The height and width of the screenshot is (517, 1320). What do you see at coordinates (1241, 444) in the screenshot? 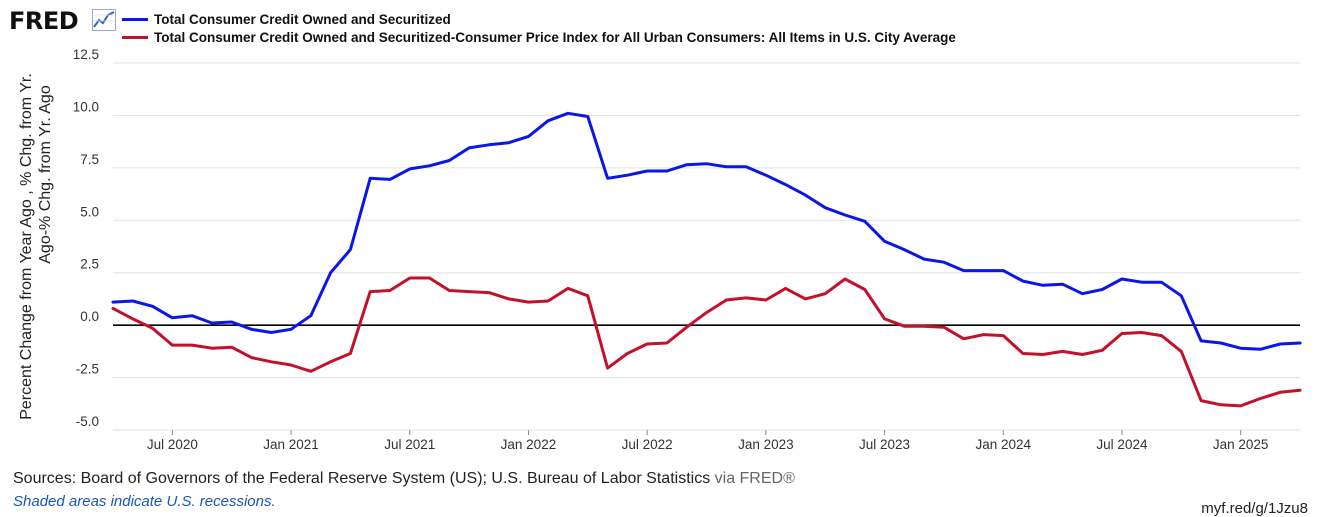
I see `x-tick-label: Jan 2025` at bounding box center [1241, 444].